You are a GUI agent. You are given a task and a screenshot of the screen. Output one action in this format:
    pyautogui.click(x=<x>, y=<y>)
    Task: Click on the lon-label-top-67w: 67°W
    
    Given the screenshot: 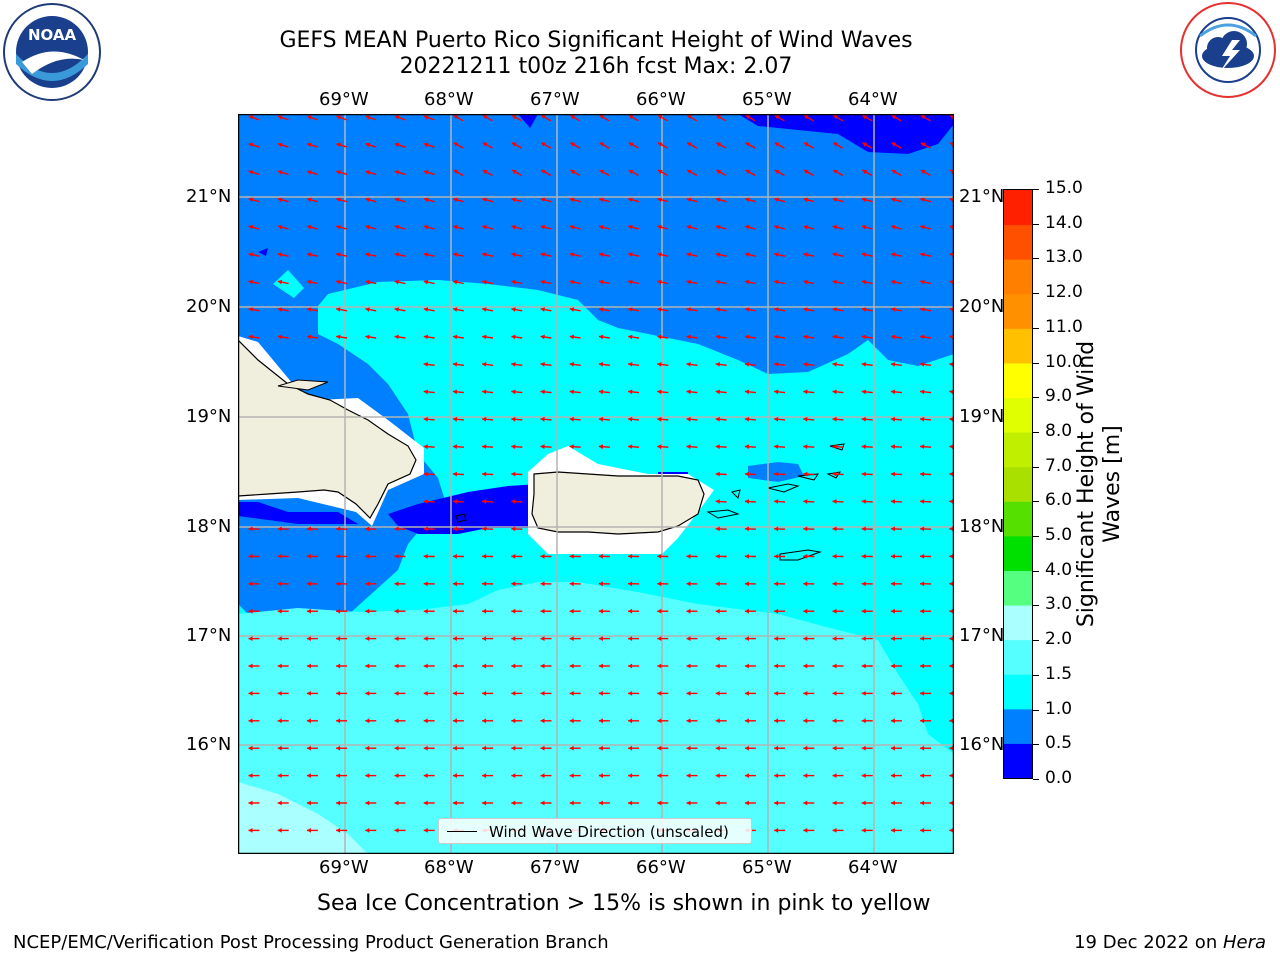 What is the action you would take?
    pyautogui.click(x=555, y=99)
    